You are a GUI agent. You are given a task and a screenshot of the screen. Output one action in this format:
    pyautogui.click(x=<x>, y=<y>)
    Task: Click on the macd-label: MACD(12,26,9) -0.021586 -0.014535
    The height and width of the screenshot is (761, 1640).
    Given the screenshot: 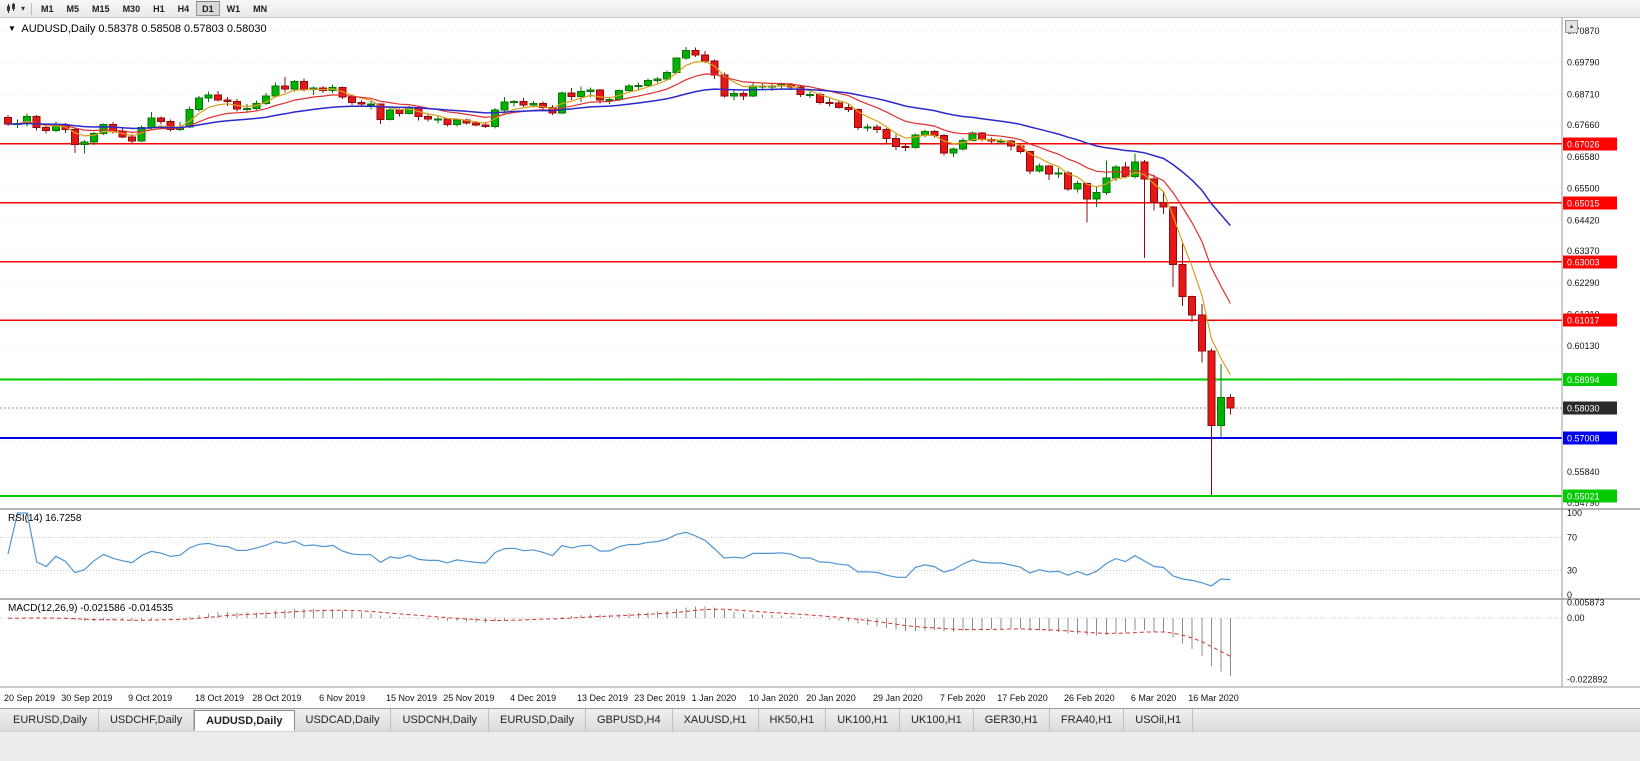 What is the action you would take?
    pyautogui.click(x=90, y=608)
    